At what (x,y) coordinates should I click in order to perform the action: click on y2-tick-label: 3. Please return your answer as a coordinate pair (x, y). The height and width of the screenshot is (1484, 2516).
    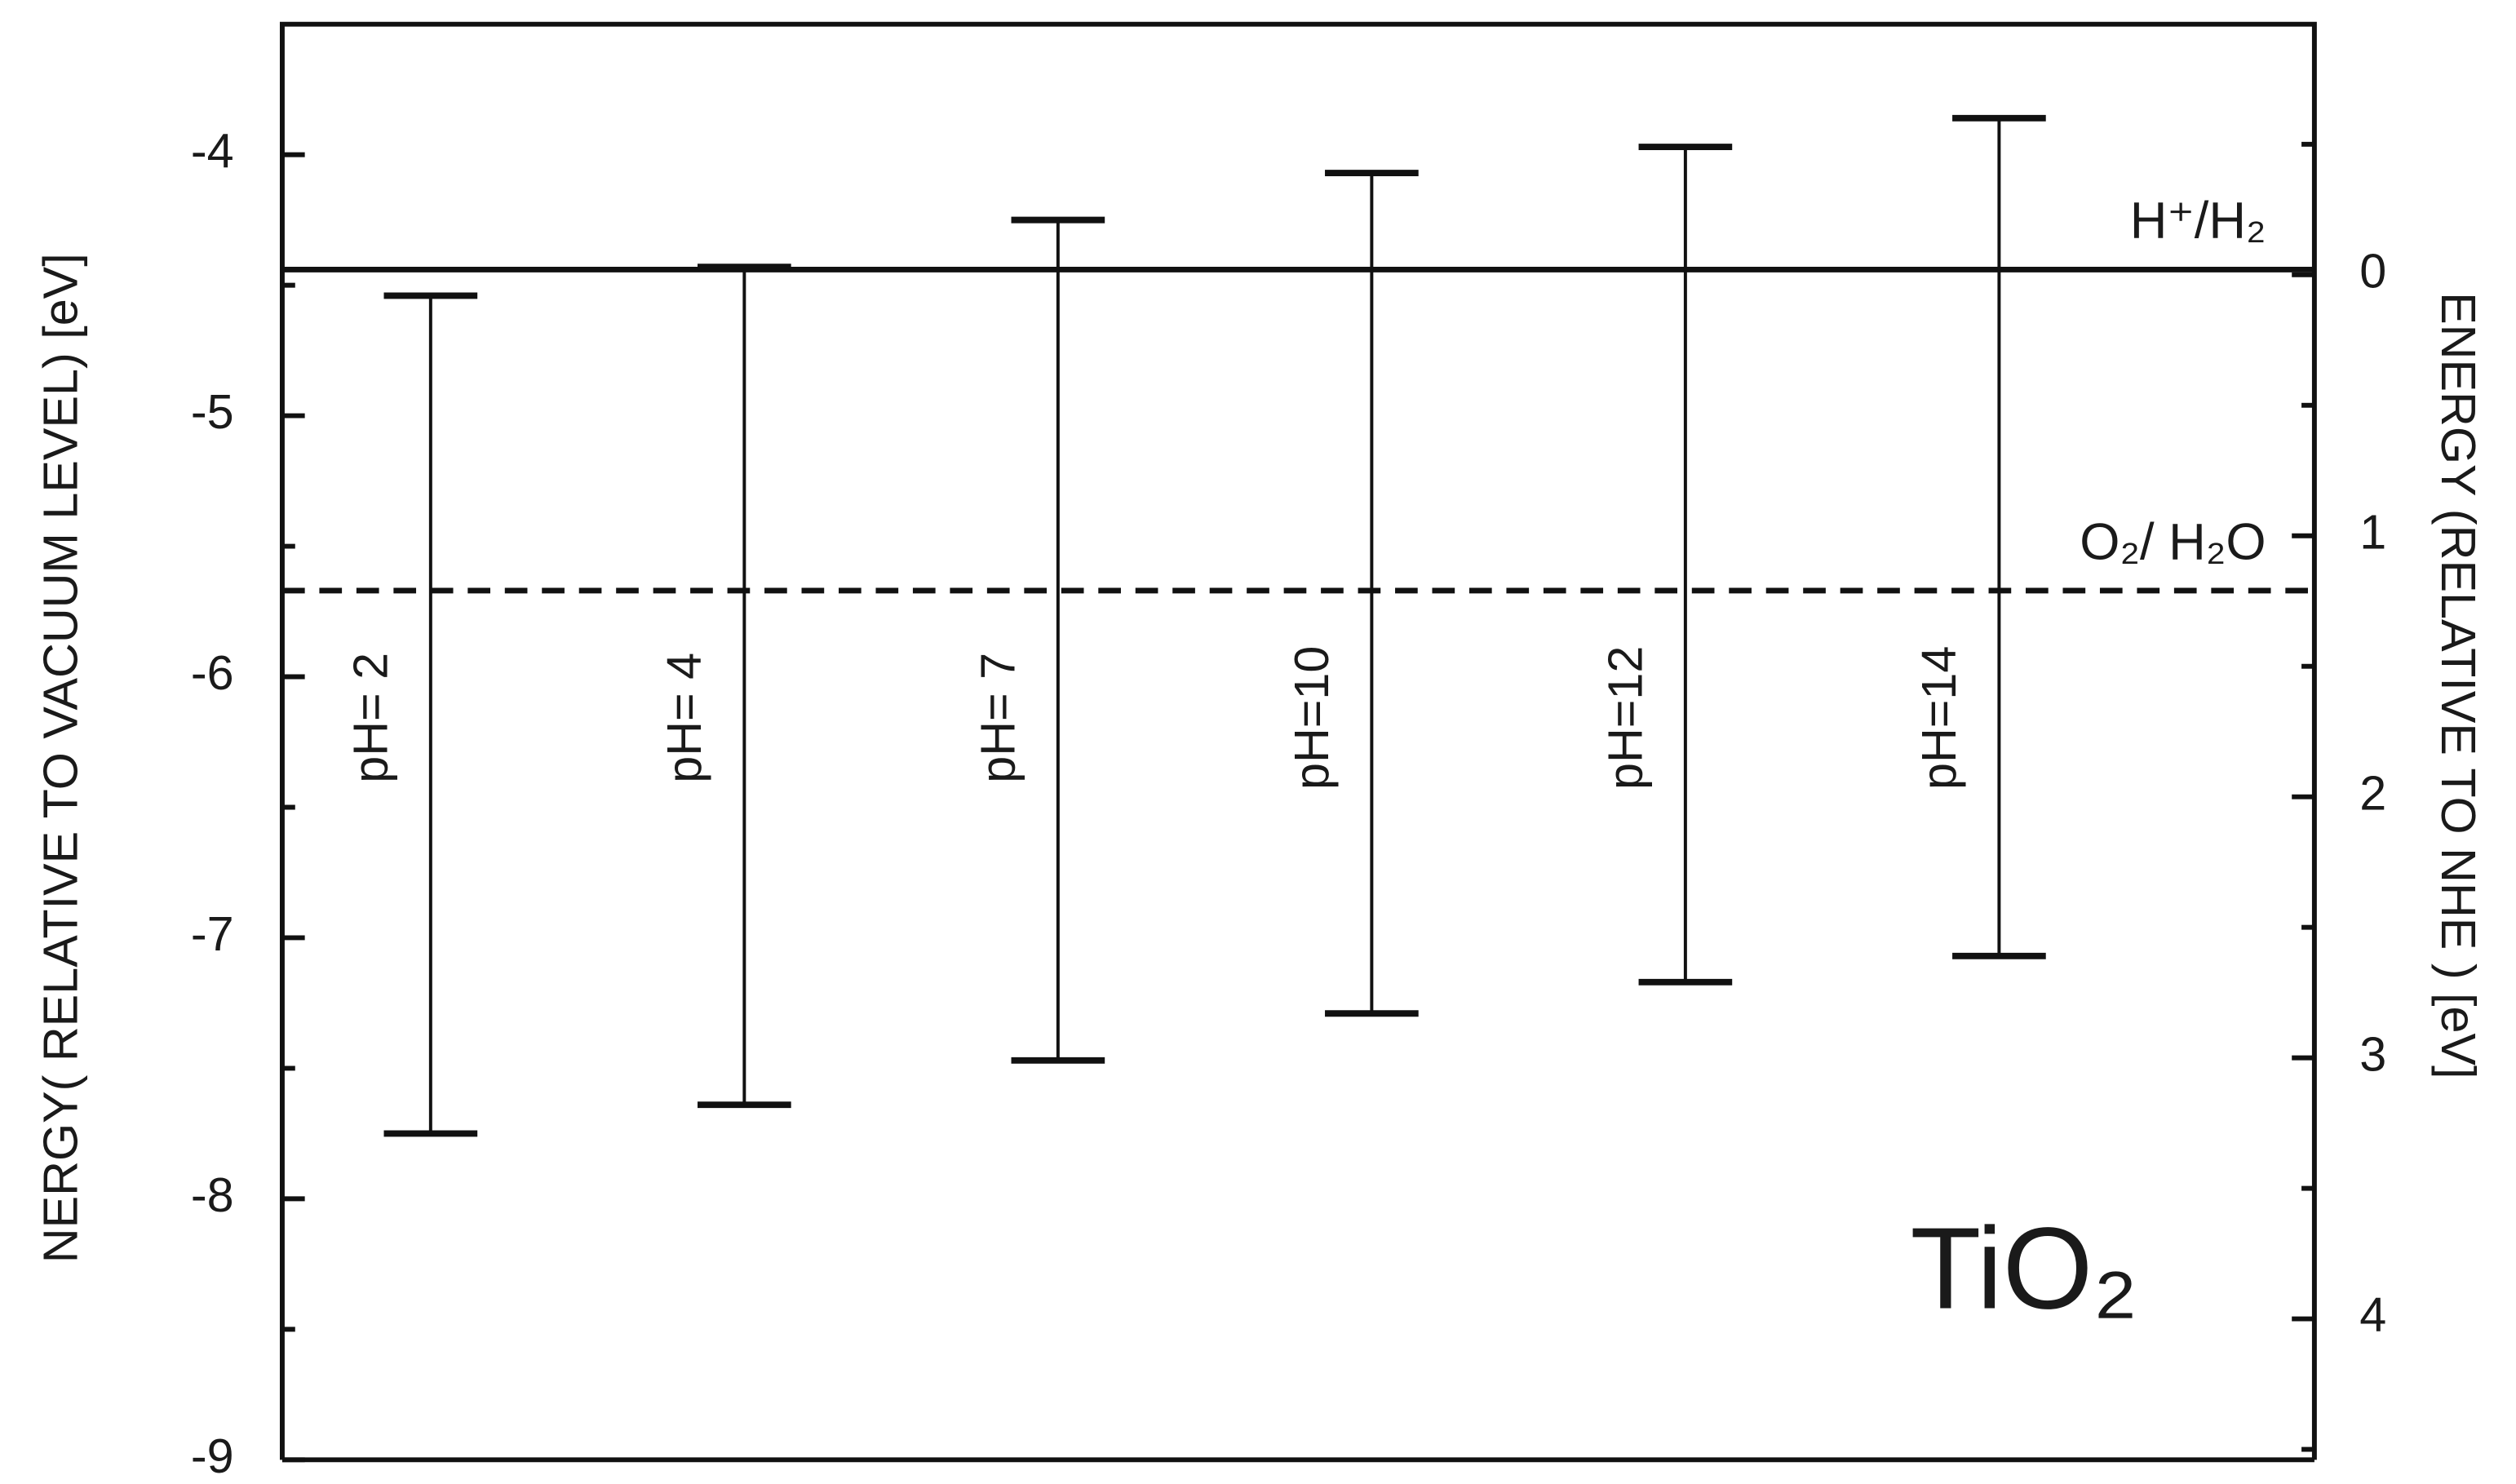
    Looking at the image, I should click on (2372, 1053).